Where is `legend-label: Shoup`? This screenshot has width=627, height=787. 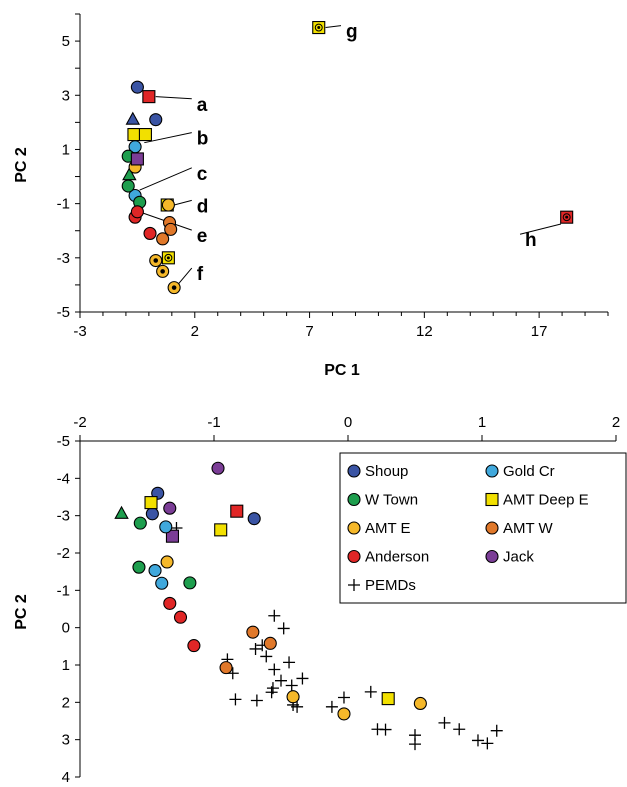 legend-label: Shoup is located at coordinates (386, 471).